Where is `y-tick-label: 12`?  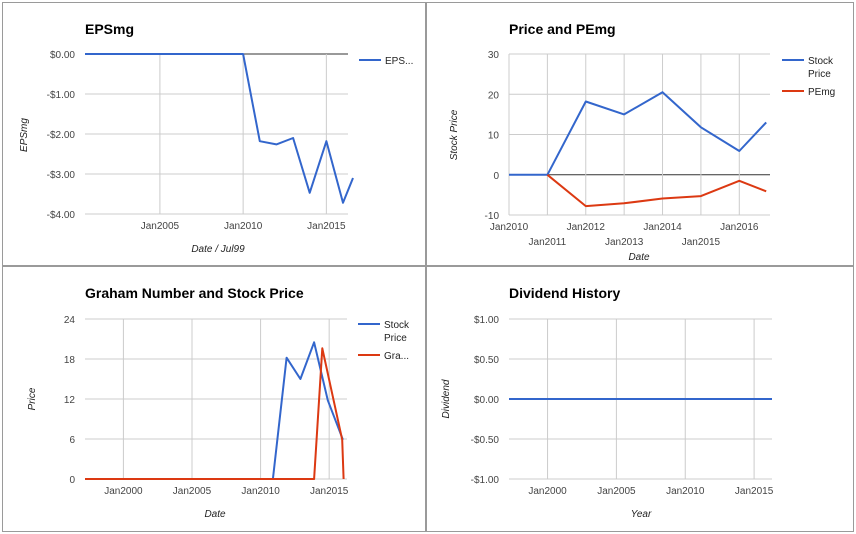 y-tick-label: 12 is located at coordinates (70, 400).